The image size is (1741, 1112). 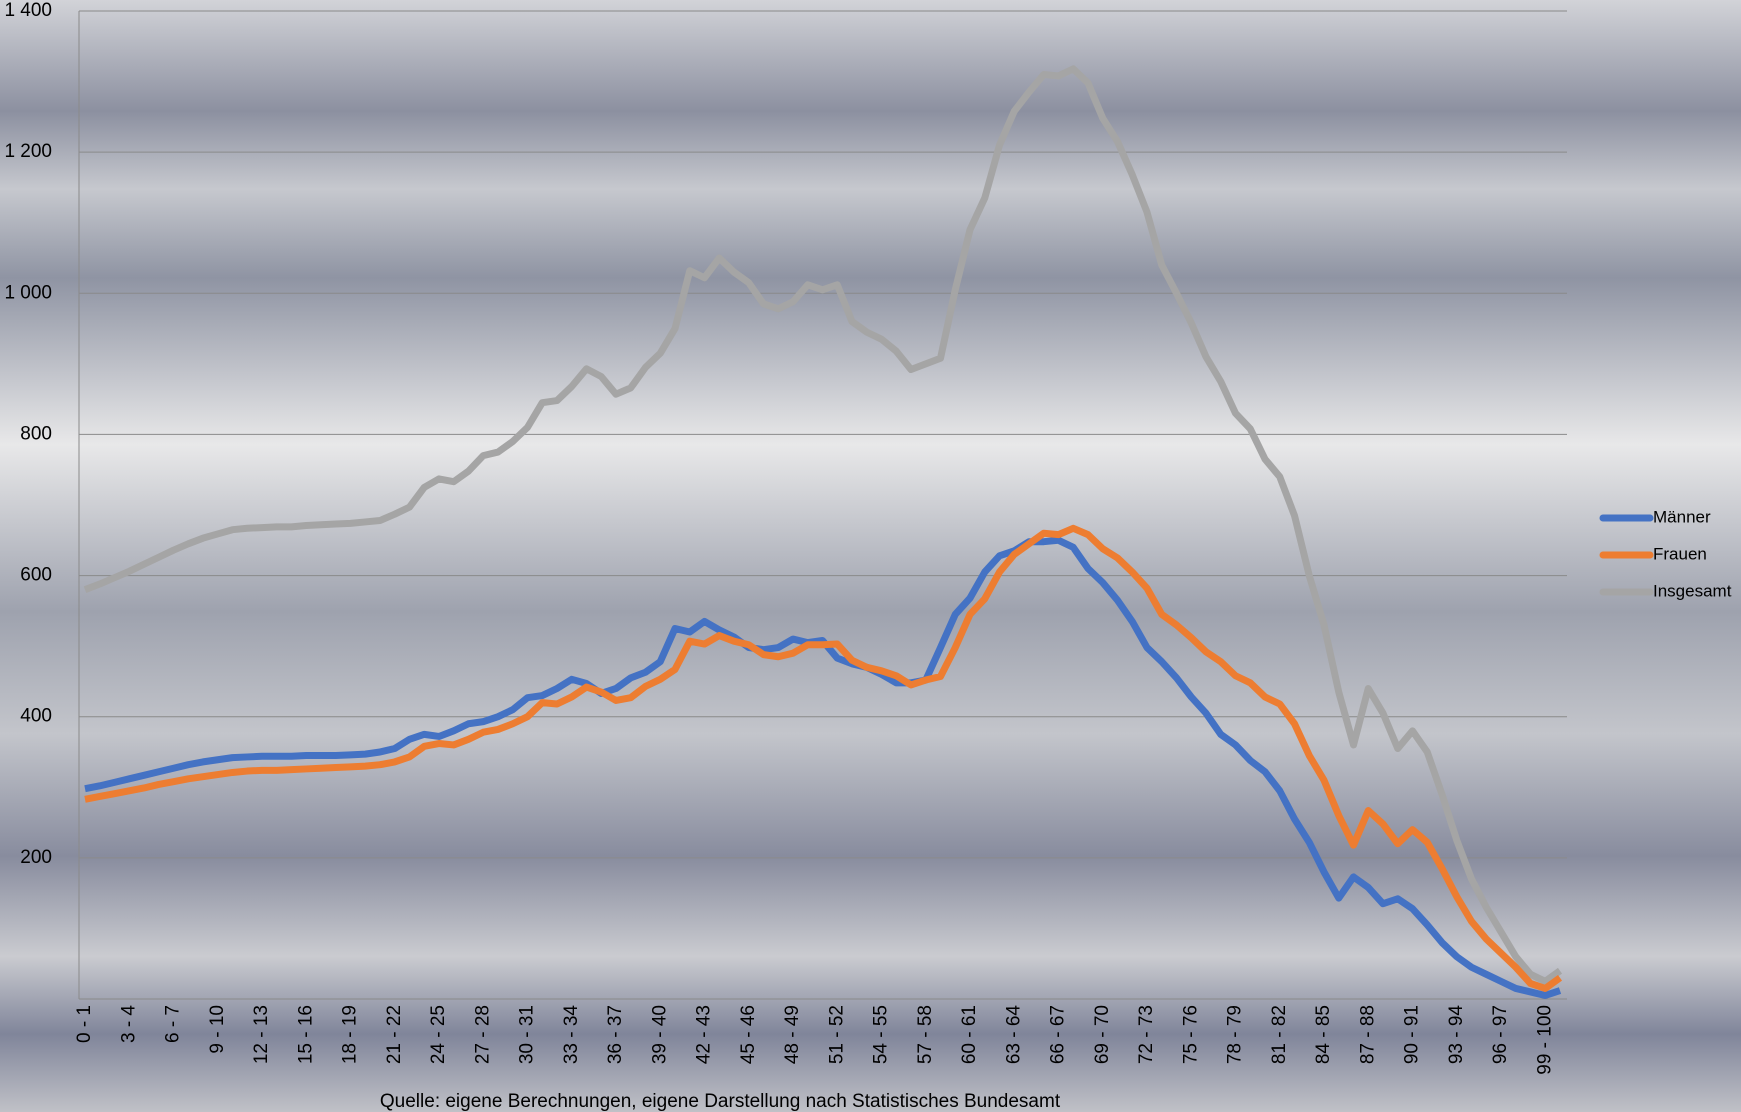 I want to click on y-tick-label: 200, so click(x=36, y=857).